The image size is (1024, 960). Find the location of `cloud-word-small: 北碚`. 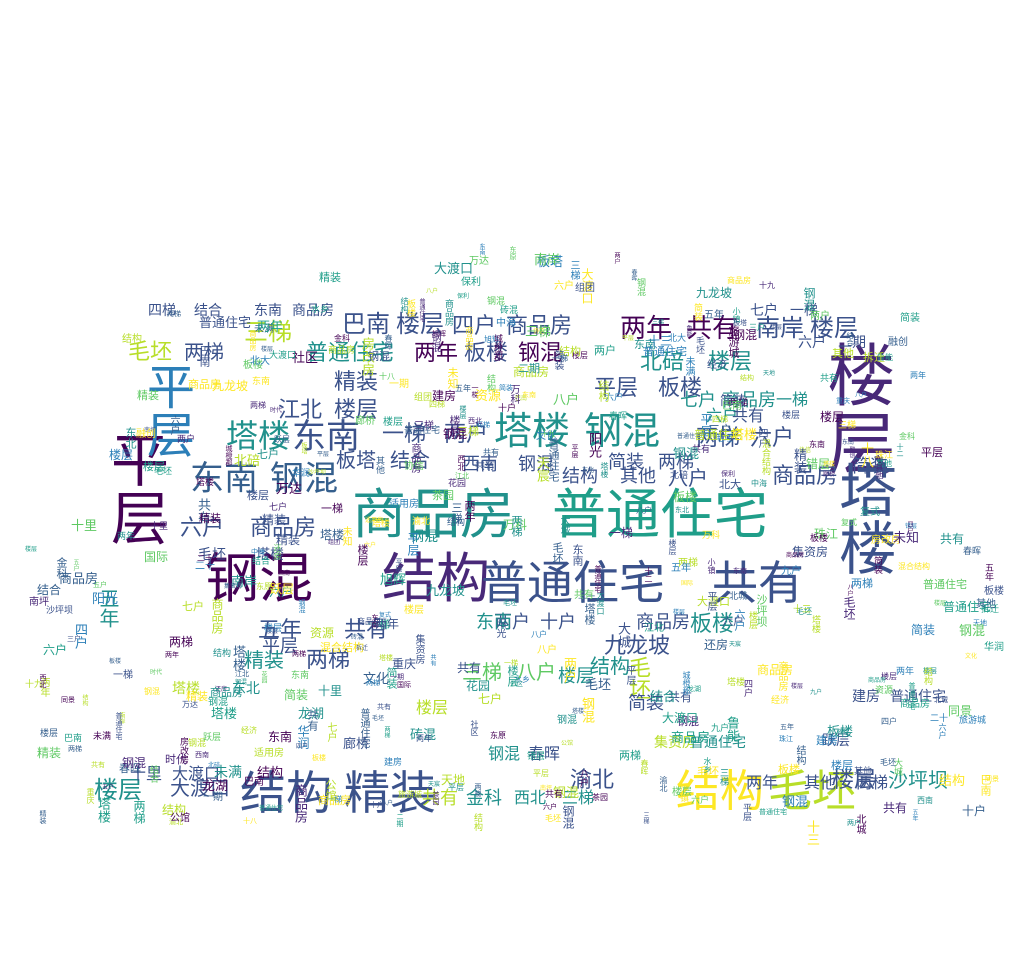

cloud-word-small: 北碚 is located at coordinates (214, 765).